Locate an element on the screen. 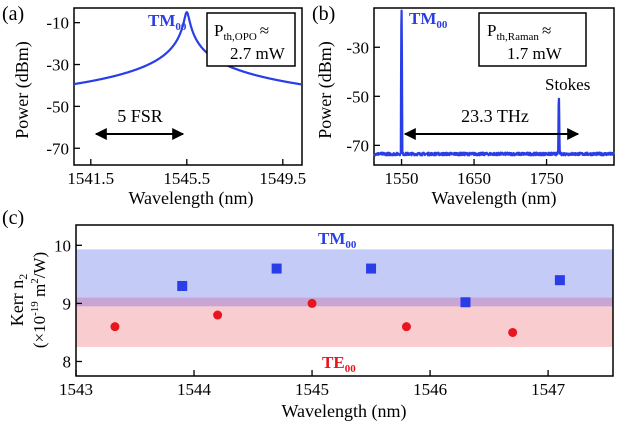 This screenshot has height=428, width=623. panel-b-threshold-value: 1.7 mW is located at coordinates (535, 53).